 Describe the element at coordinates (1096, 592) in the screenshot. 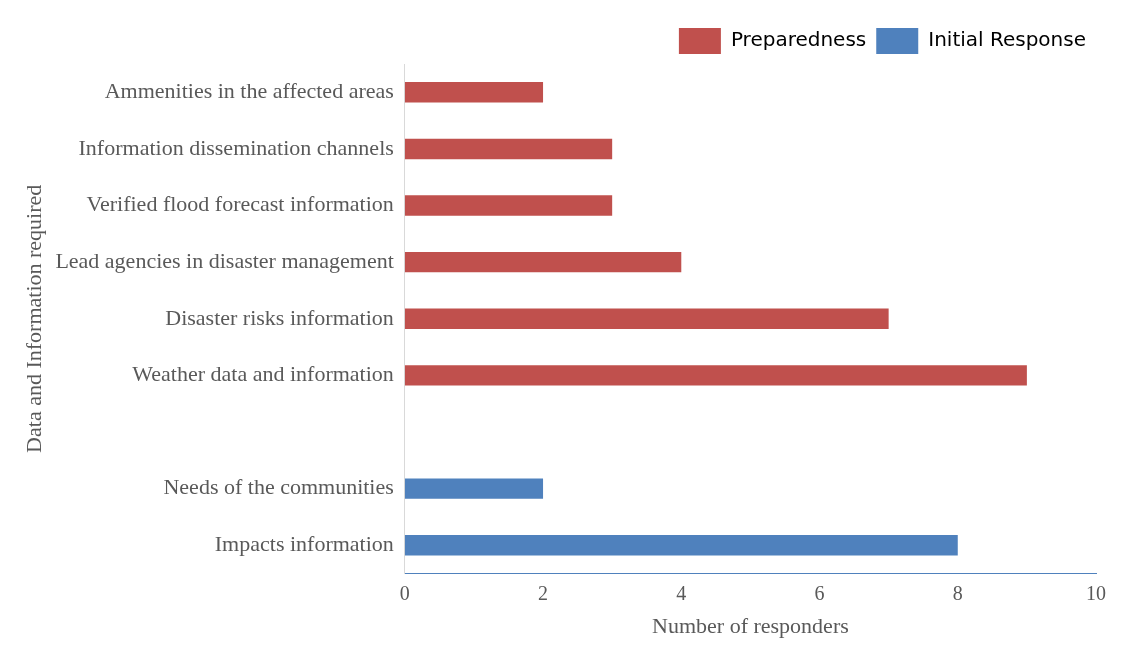

I see `x-tick-label: 10` at that location.